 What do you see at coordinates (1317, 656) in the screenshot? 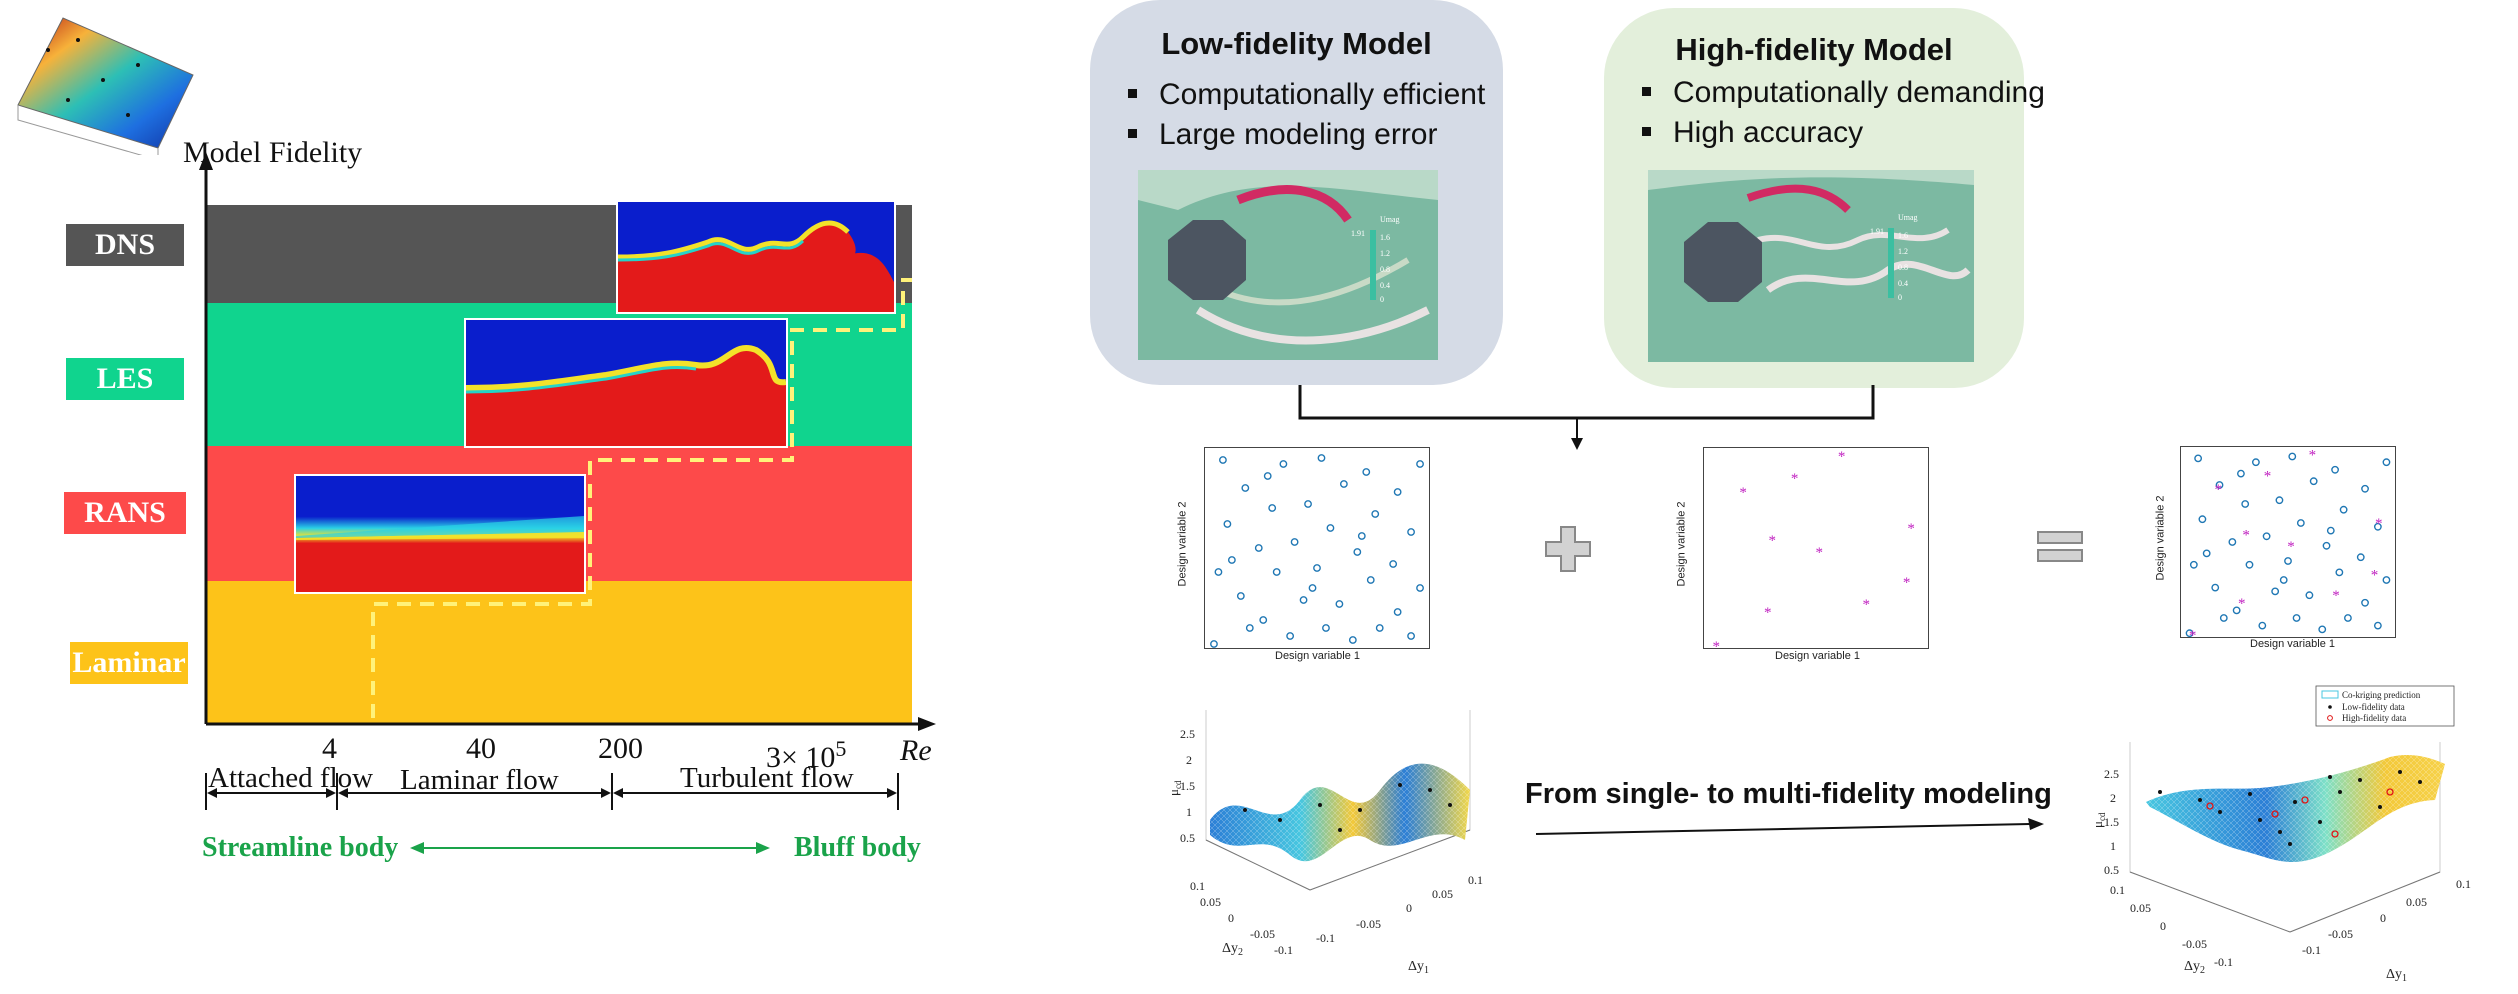
I see `lf-plot-xlabel: Design variable 1` at bounding box center [1317, 656].